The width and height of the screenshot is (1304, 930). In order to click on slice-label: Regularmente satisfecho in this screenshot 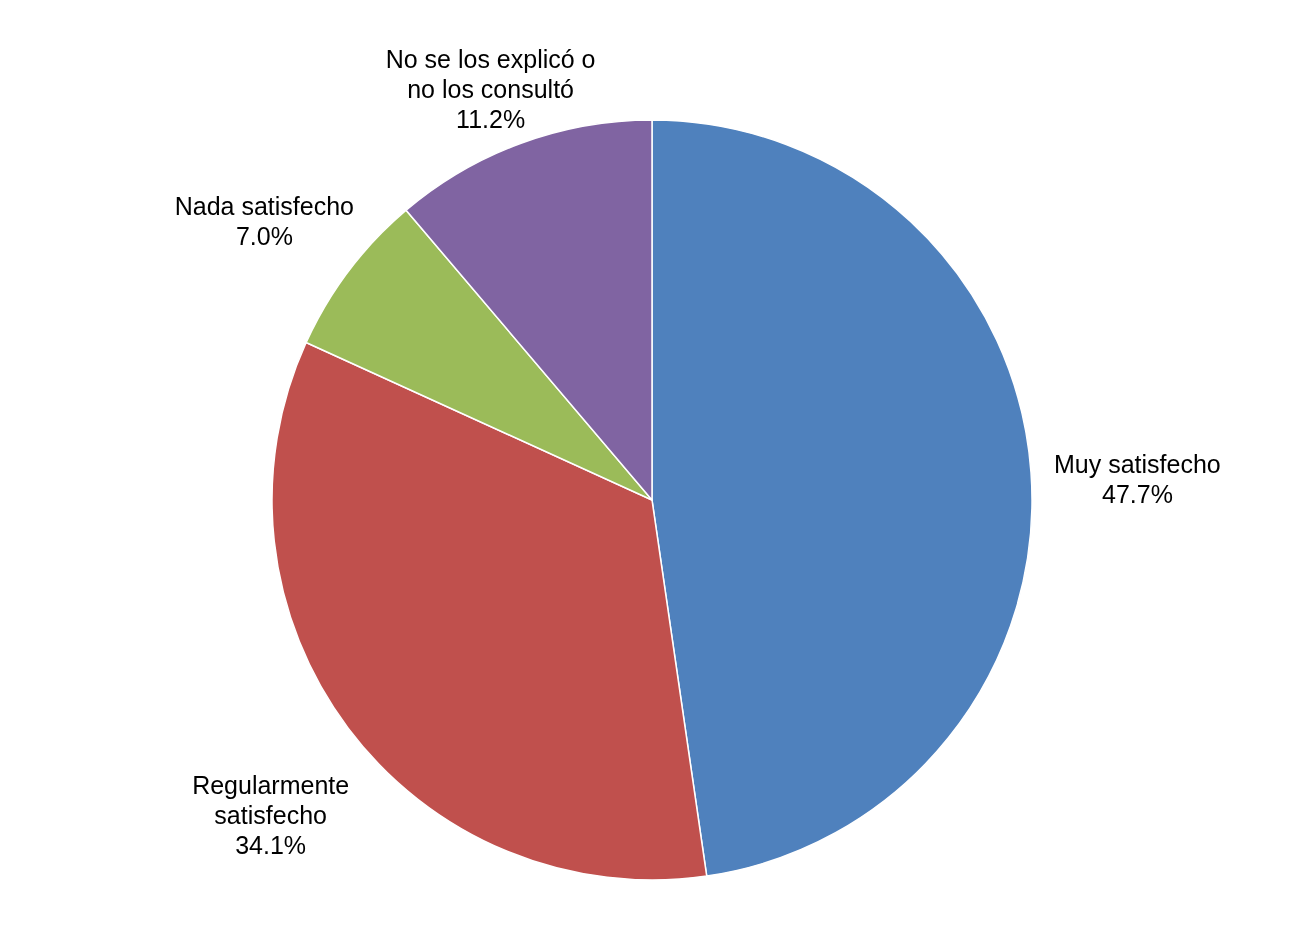, I will do `click(271, 800)`.